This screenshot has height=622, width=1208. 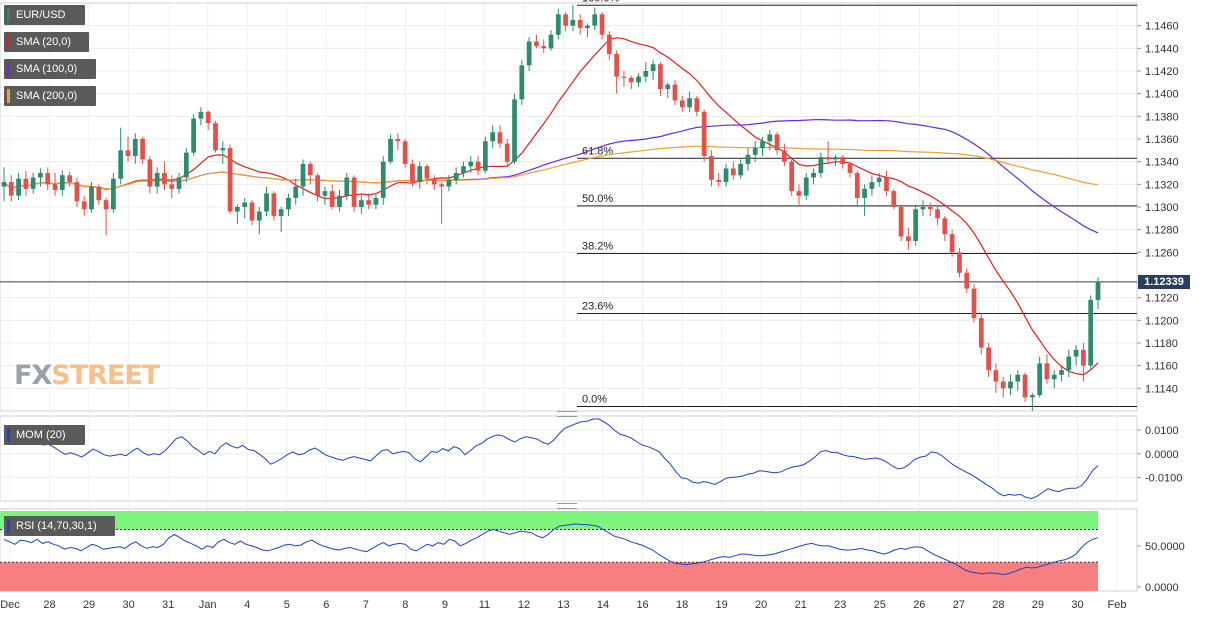 I want to click on price-tick-label: 1.1340, so click(x=1162, y=163).